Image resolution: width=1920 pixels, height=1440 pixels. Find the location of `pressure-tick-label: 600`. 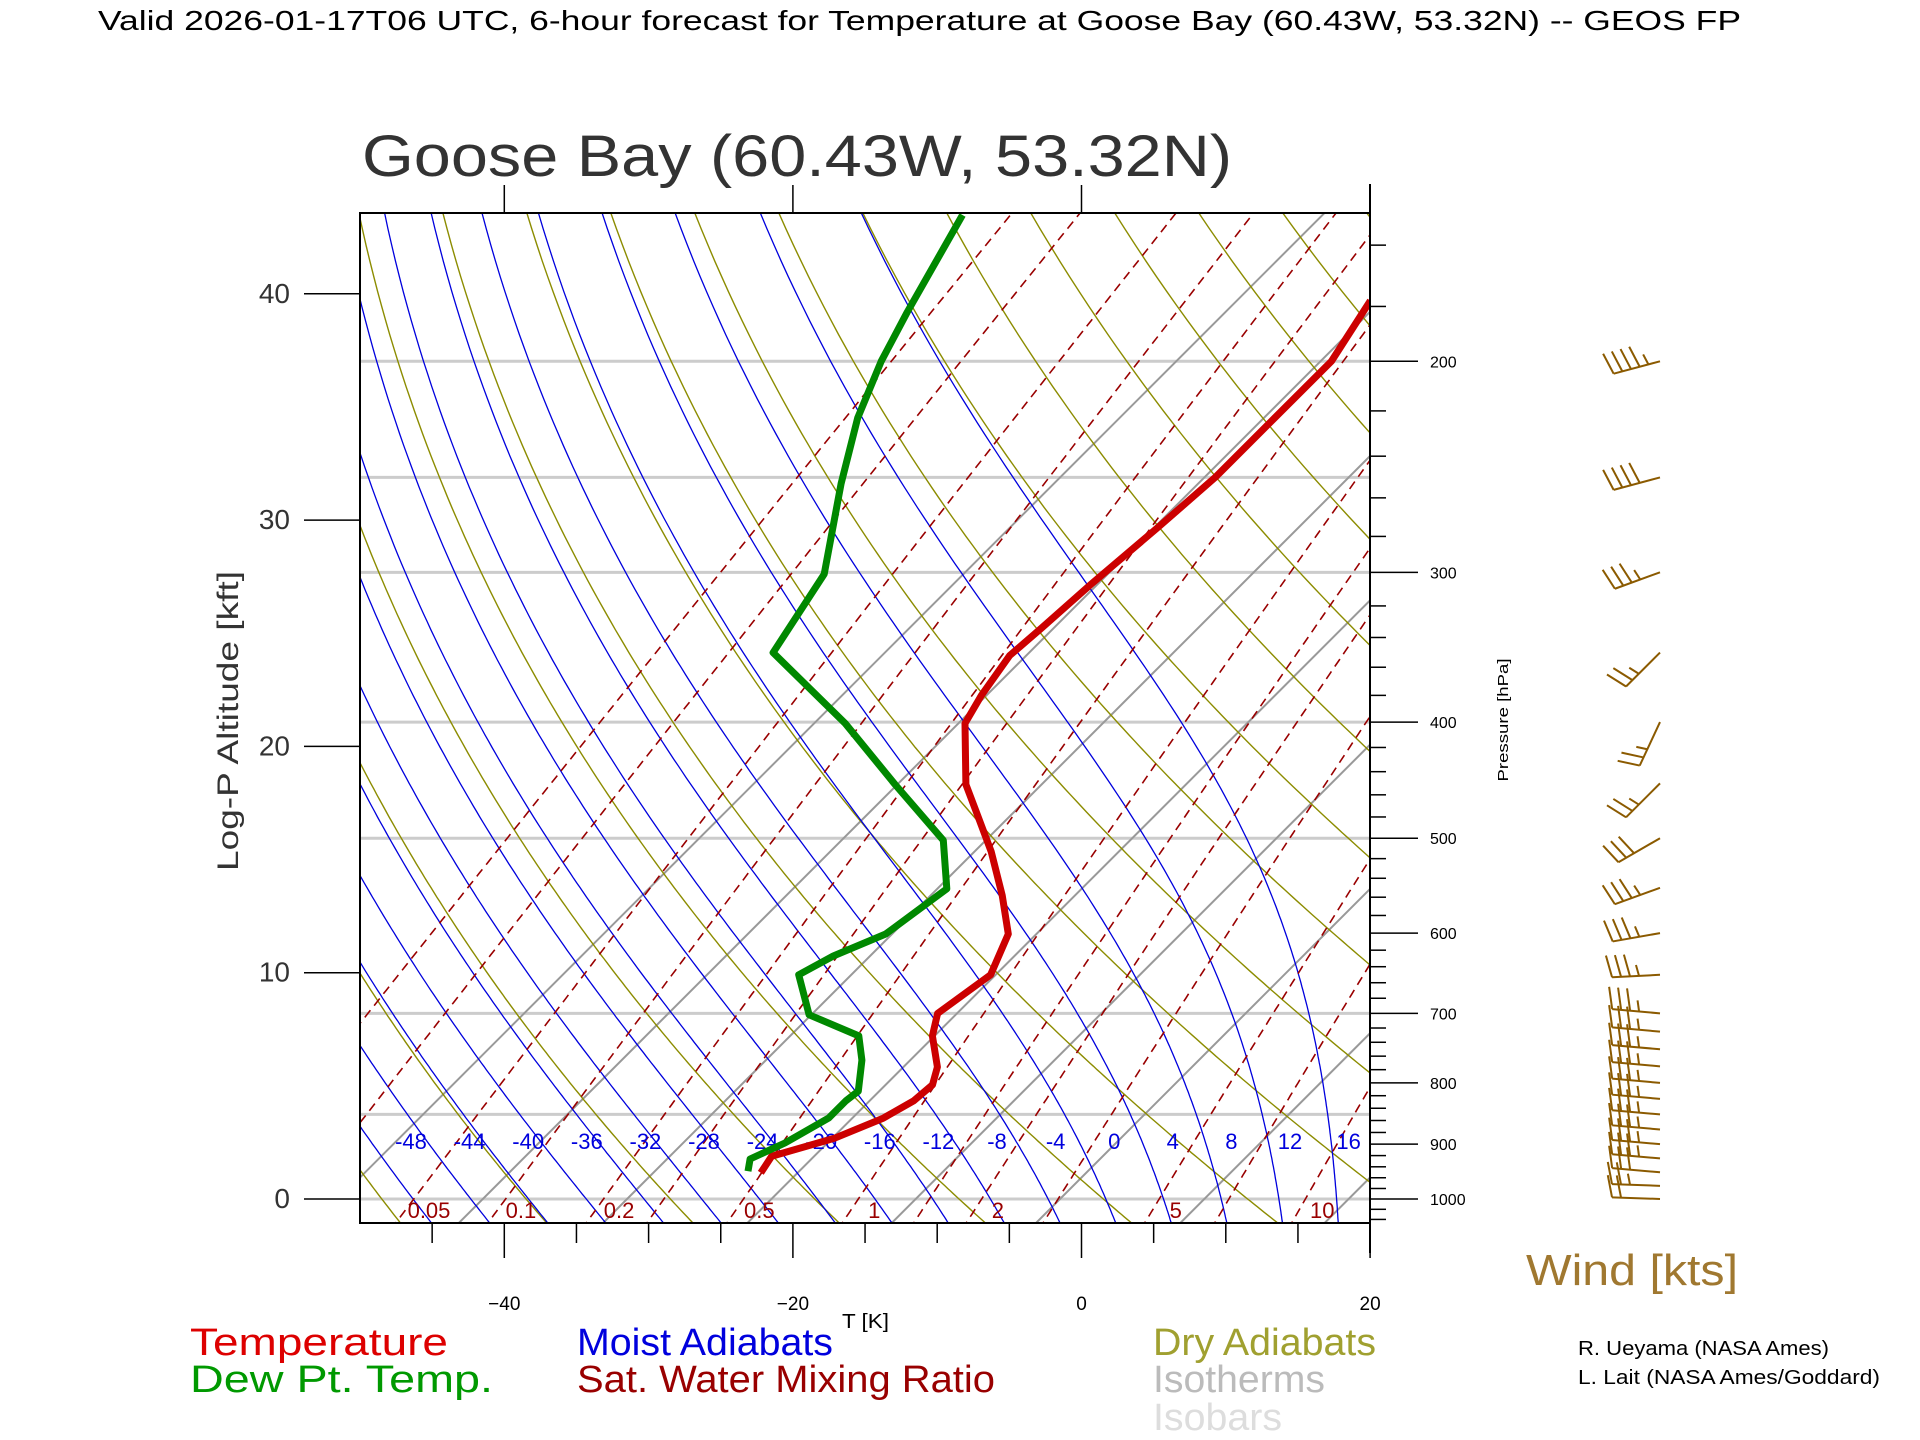

pressure-tick-label: 600 is located at coordinates (1443, 934).